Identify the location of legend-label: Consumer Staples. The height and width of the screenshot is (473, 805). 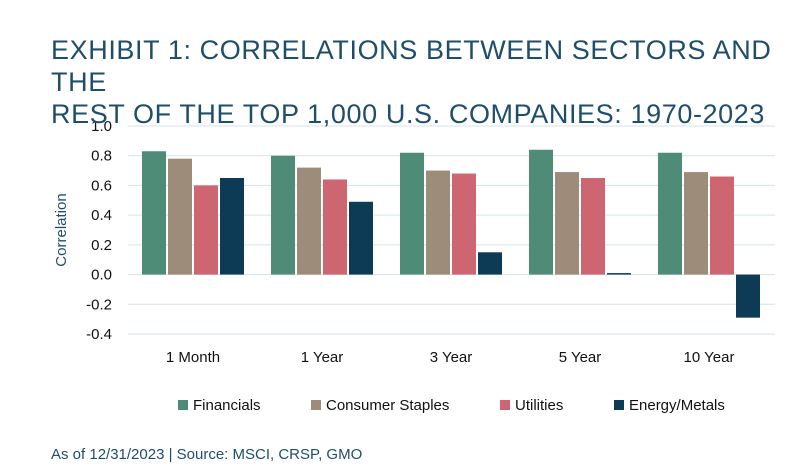
(387, 405).